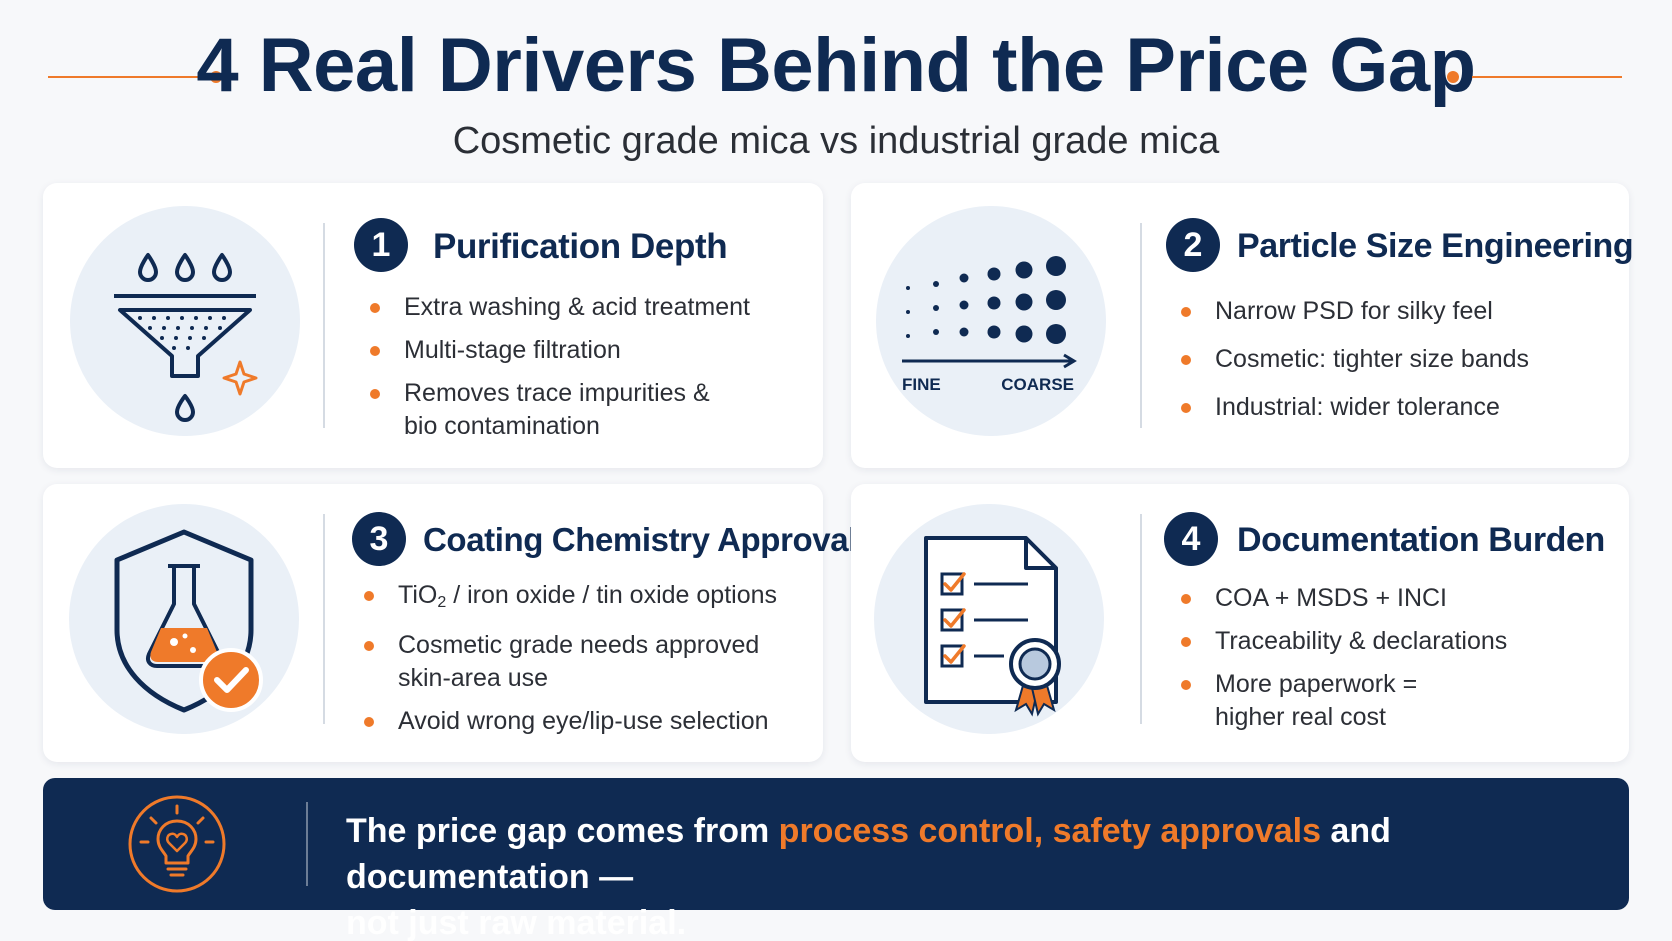 This screenshot has height=941, width=1672. Describe the element at coordinates (442, 602) in the screenshot. I see `bullet-subscript: 2` at that location.